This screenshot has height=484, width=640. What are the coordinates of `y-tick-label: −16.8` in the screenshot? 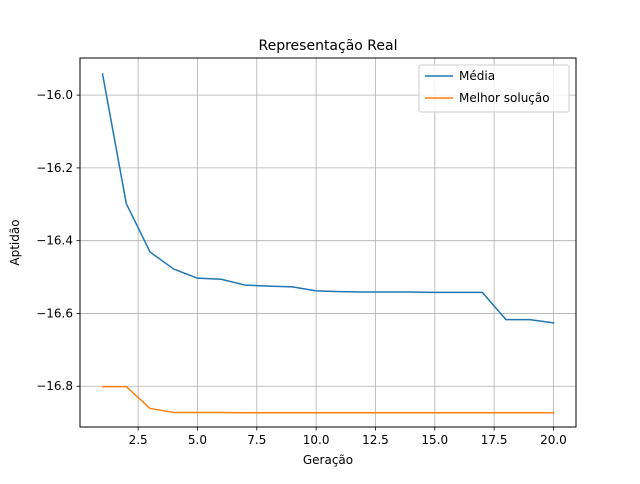 It's located at (54, 386).